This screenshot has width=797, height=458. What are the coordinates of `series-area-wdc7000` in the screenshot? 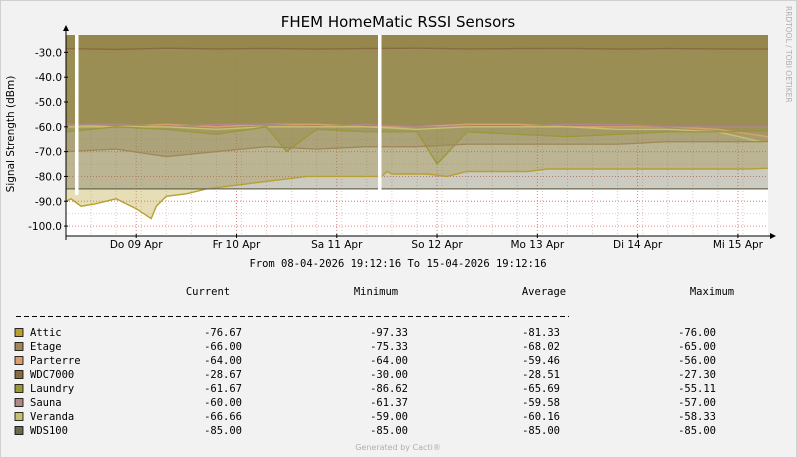 It's located at (417, 42).